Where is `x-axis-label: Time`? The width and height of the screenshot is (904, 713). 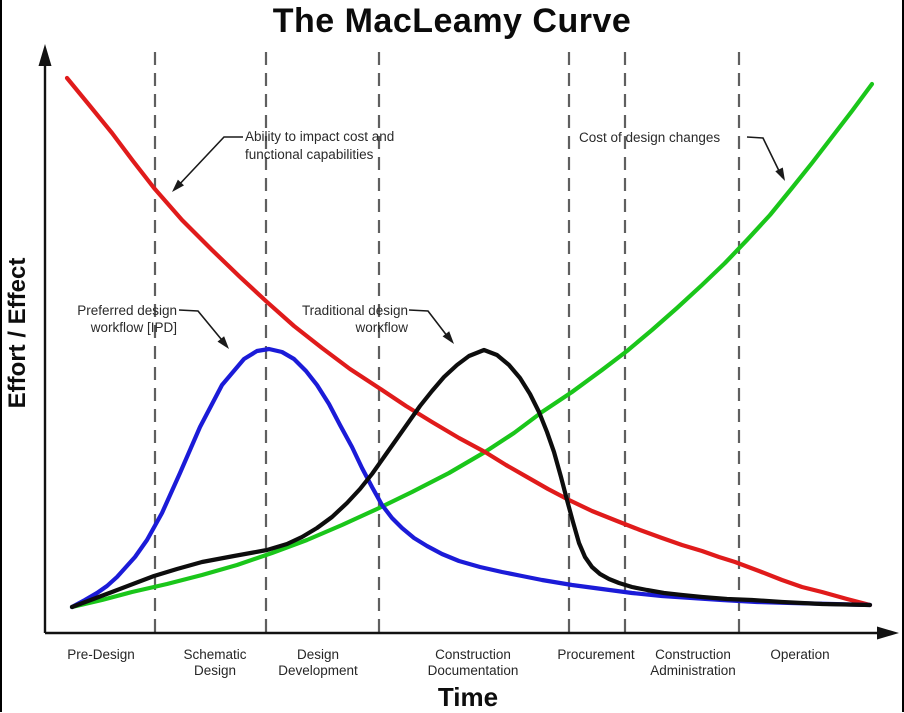
x-axis-label: Time is located at coordinates (468, 697).